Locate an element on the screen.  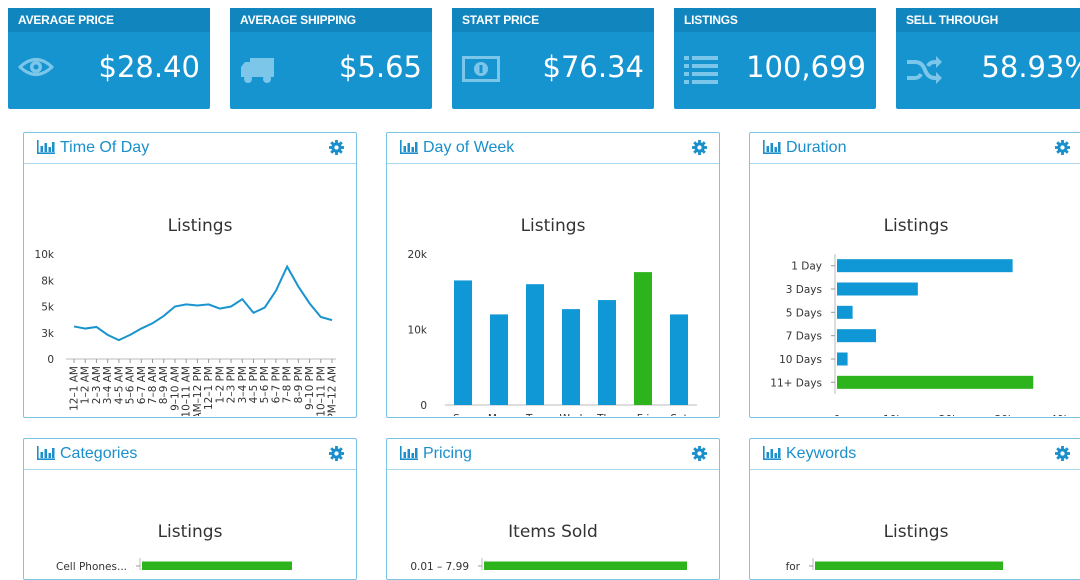
x-tick-label: 0 is located at coordinates (837, 415).